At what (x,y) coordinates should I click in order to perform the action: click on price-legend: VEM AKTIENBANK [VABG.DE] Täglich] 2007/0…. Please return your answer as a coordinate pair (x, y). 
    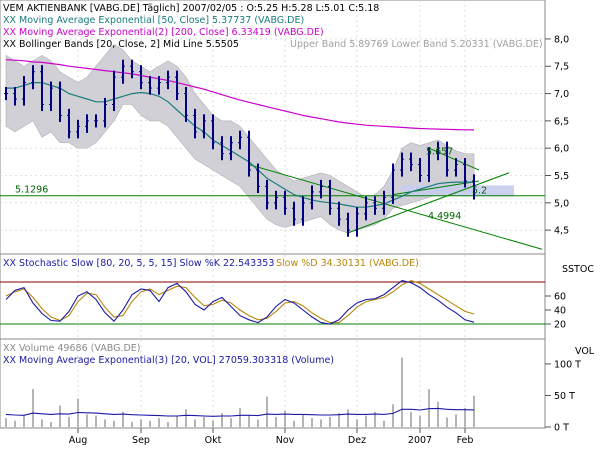
    Looking at the image, I should click on (273, 26).